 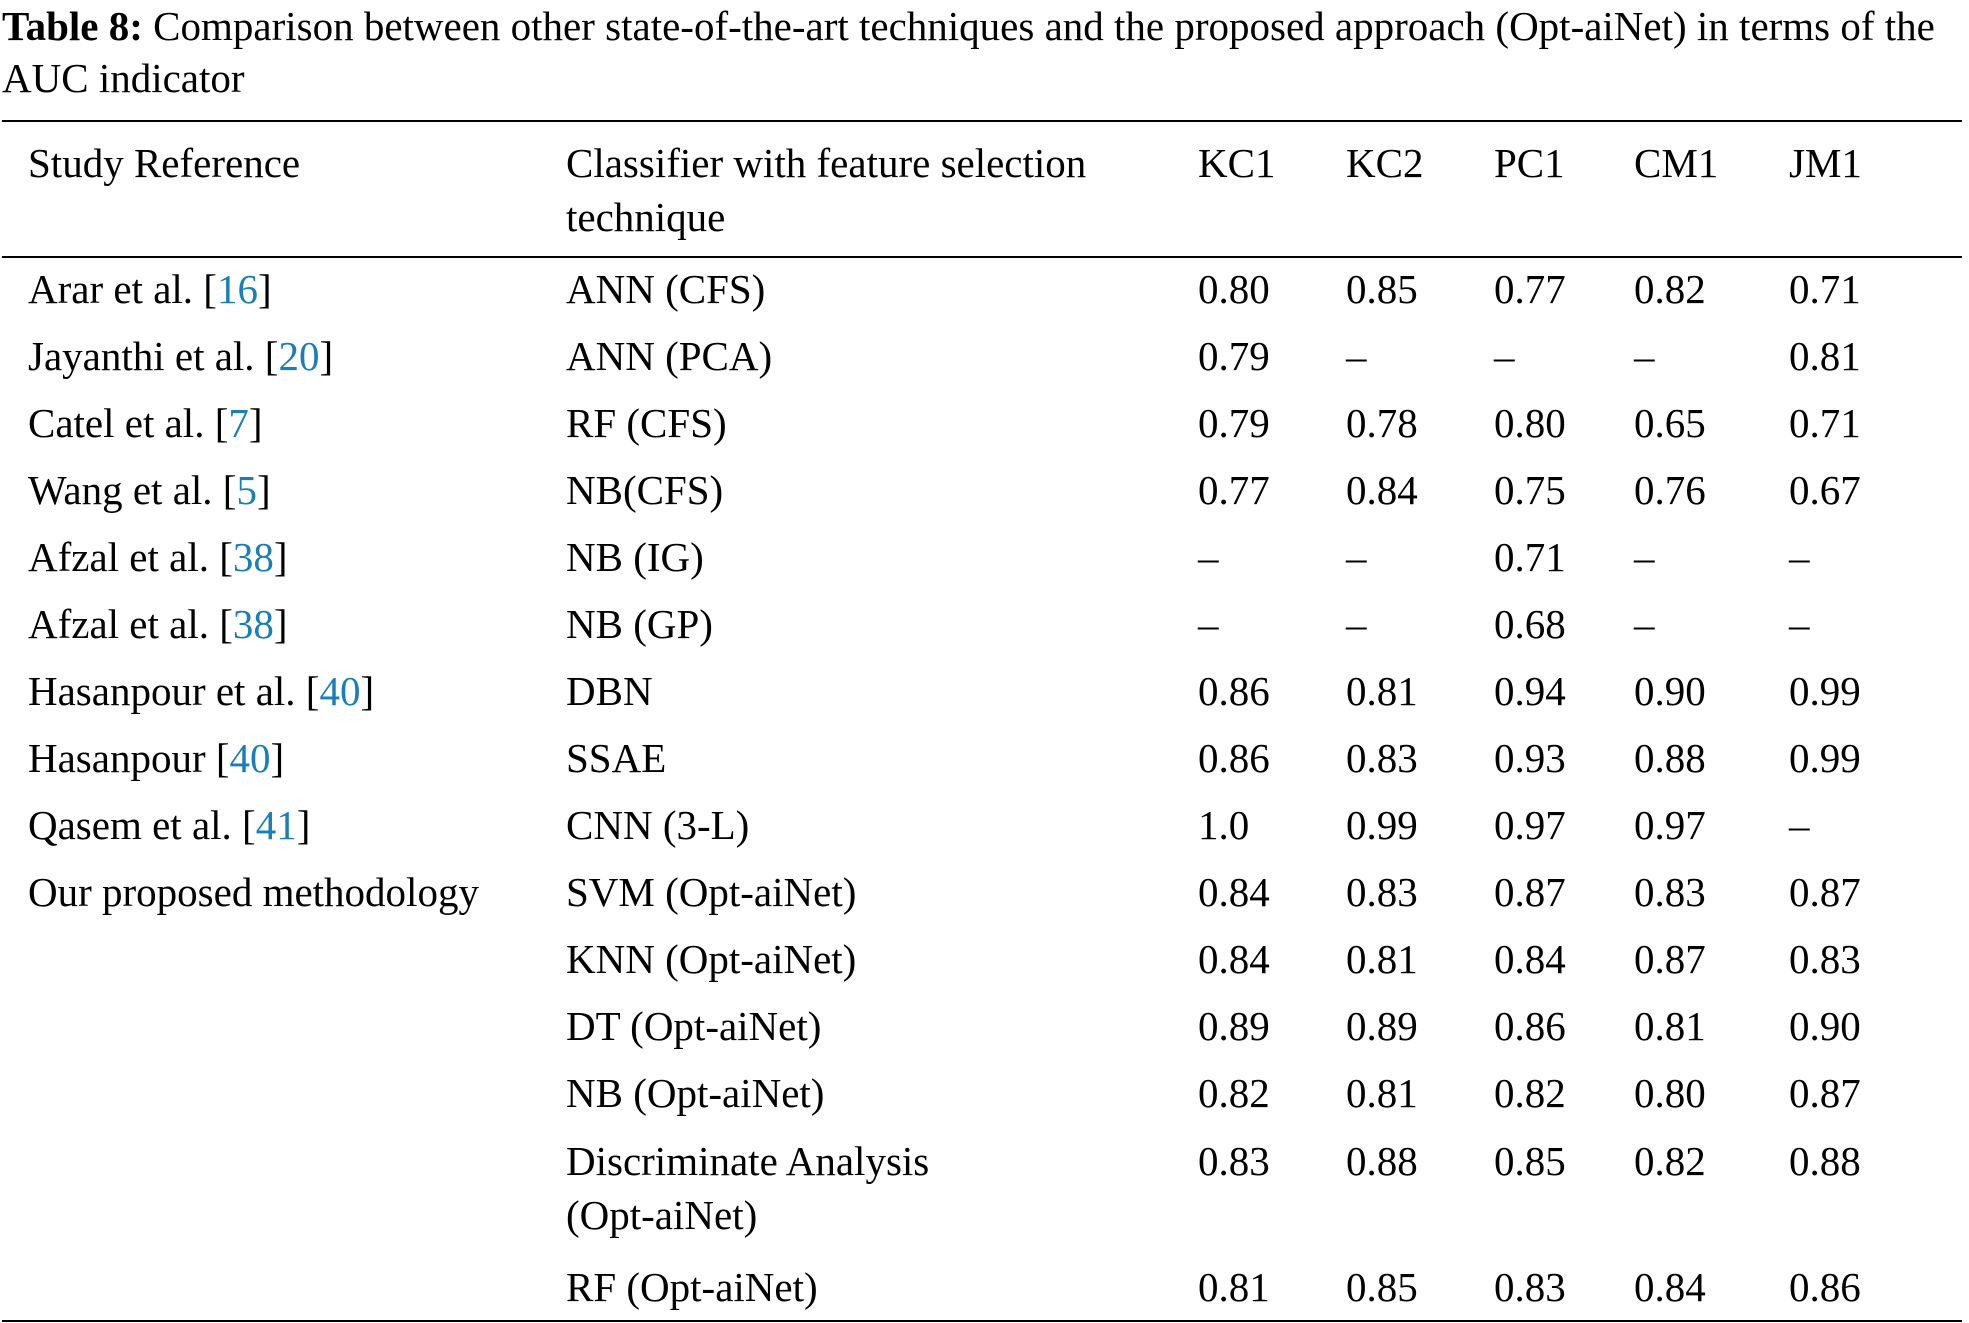 I want to click on classifier-cell: NB (IG), so click(x=635, y=557).